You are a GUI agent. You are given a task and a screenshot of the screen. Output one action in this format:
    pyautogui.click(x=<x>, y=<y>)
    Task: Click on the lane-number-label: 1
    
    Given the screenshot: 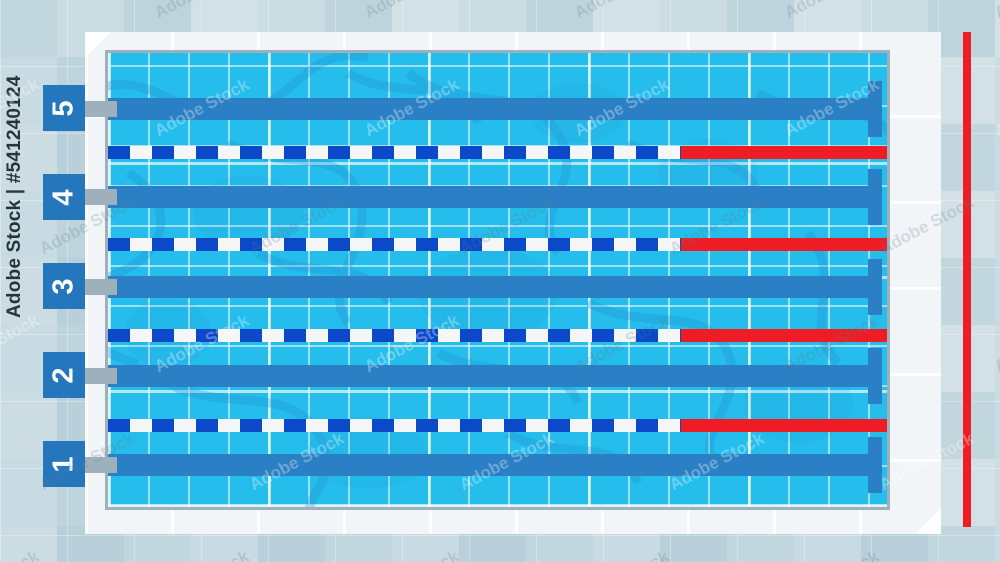 What is the action you would take?
    pyautogui.click(x=63, y=464)
    